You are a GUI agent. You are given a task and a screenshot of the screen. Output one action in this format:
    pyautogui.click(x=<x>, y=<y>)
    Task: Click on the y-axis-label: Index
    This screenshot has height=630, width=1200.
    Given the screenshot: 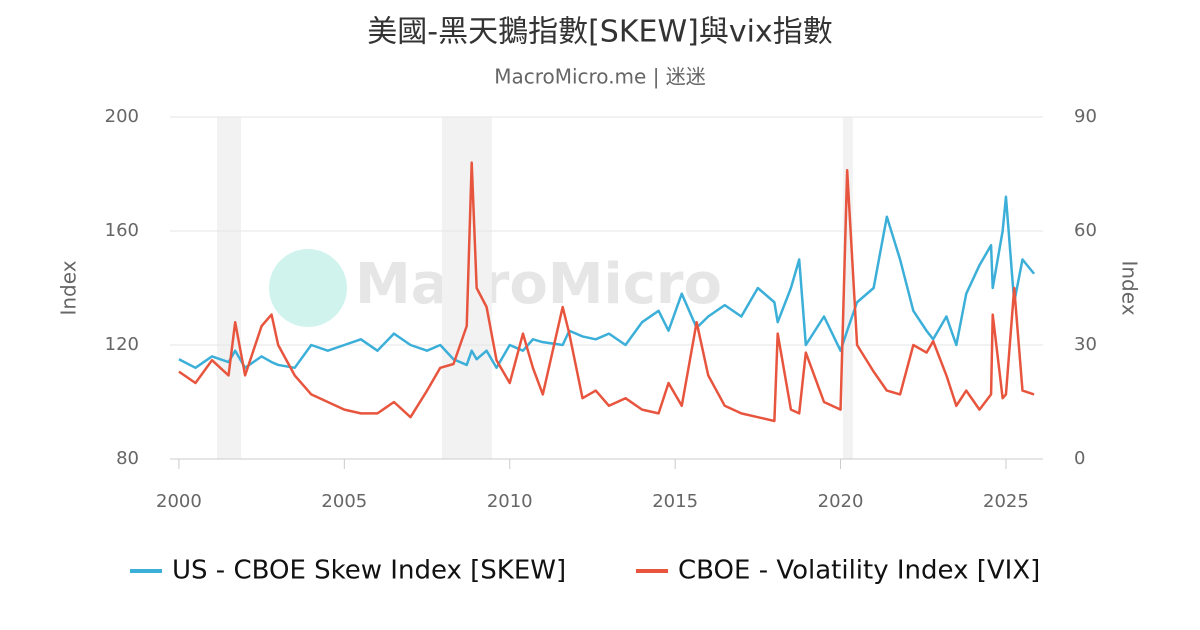 What is the action you would take?
    pyautogui.click(x=69, y=287)
    